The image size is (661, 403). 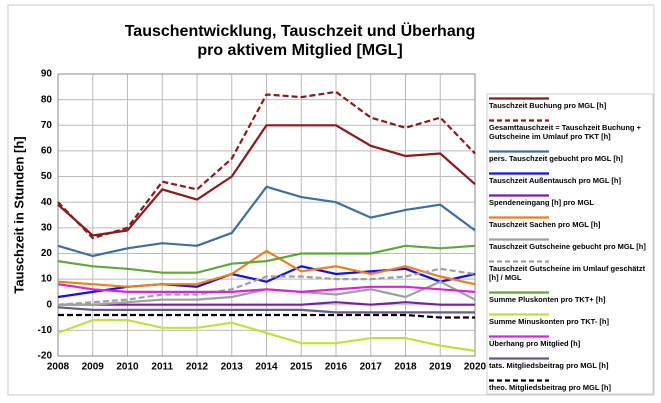 I want to click on chart-title: pro aktivem Mitglied [MGL], so click(x=299, y=50).